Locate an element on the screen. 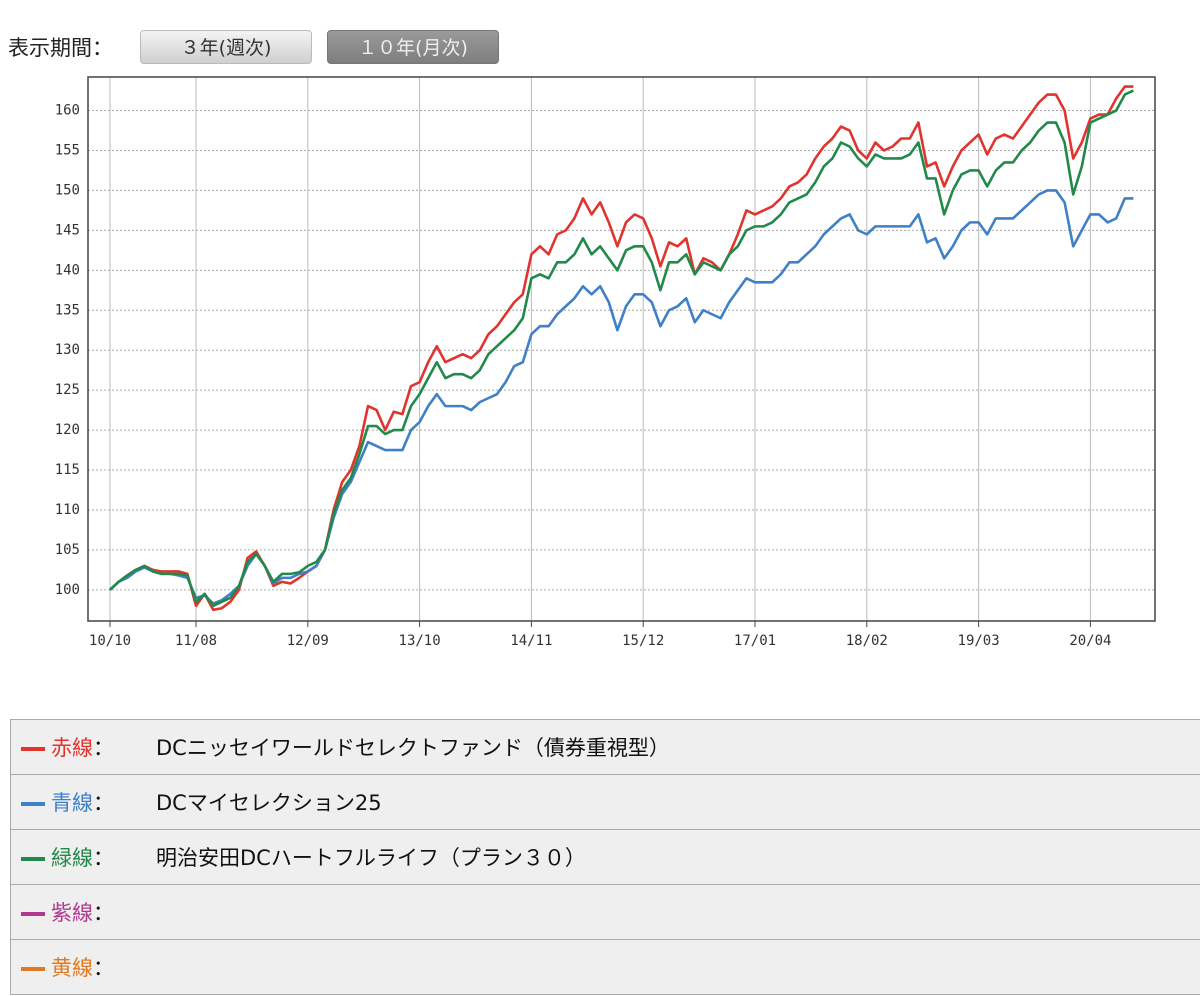  legend-label: 赤線 is located at coordinates (72, 748).